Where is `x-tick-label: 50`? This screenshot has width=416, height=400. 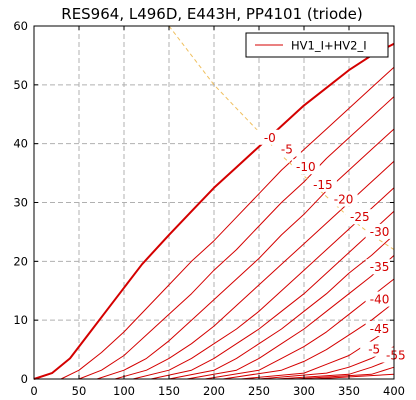
x-tick-label: 50 is located at coordinates (79, 391).